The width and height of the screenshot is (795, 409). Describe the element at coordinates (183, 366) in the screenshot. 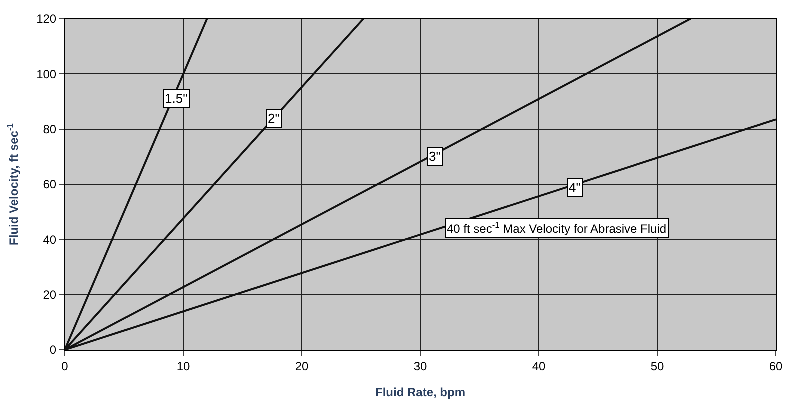

I see `x-tick-label: 10` at that location.